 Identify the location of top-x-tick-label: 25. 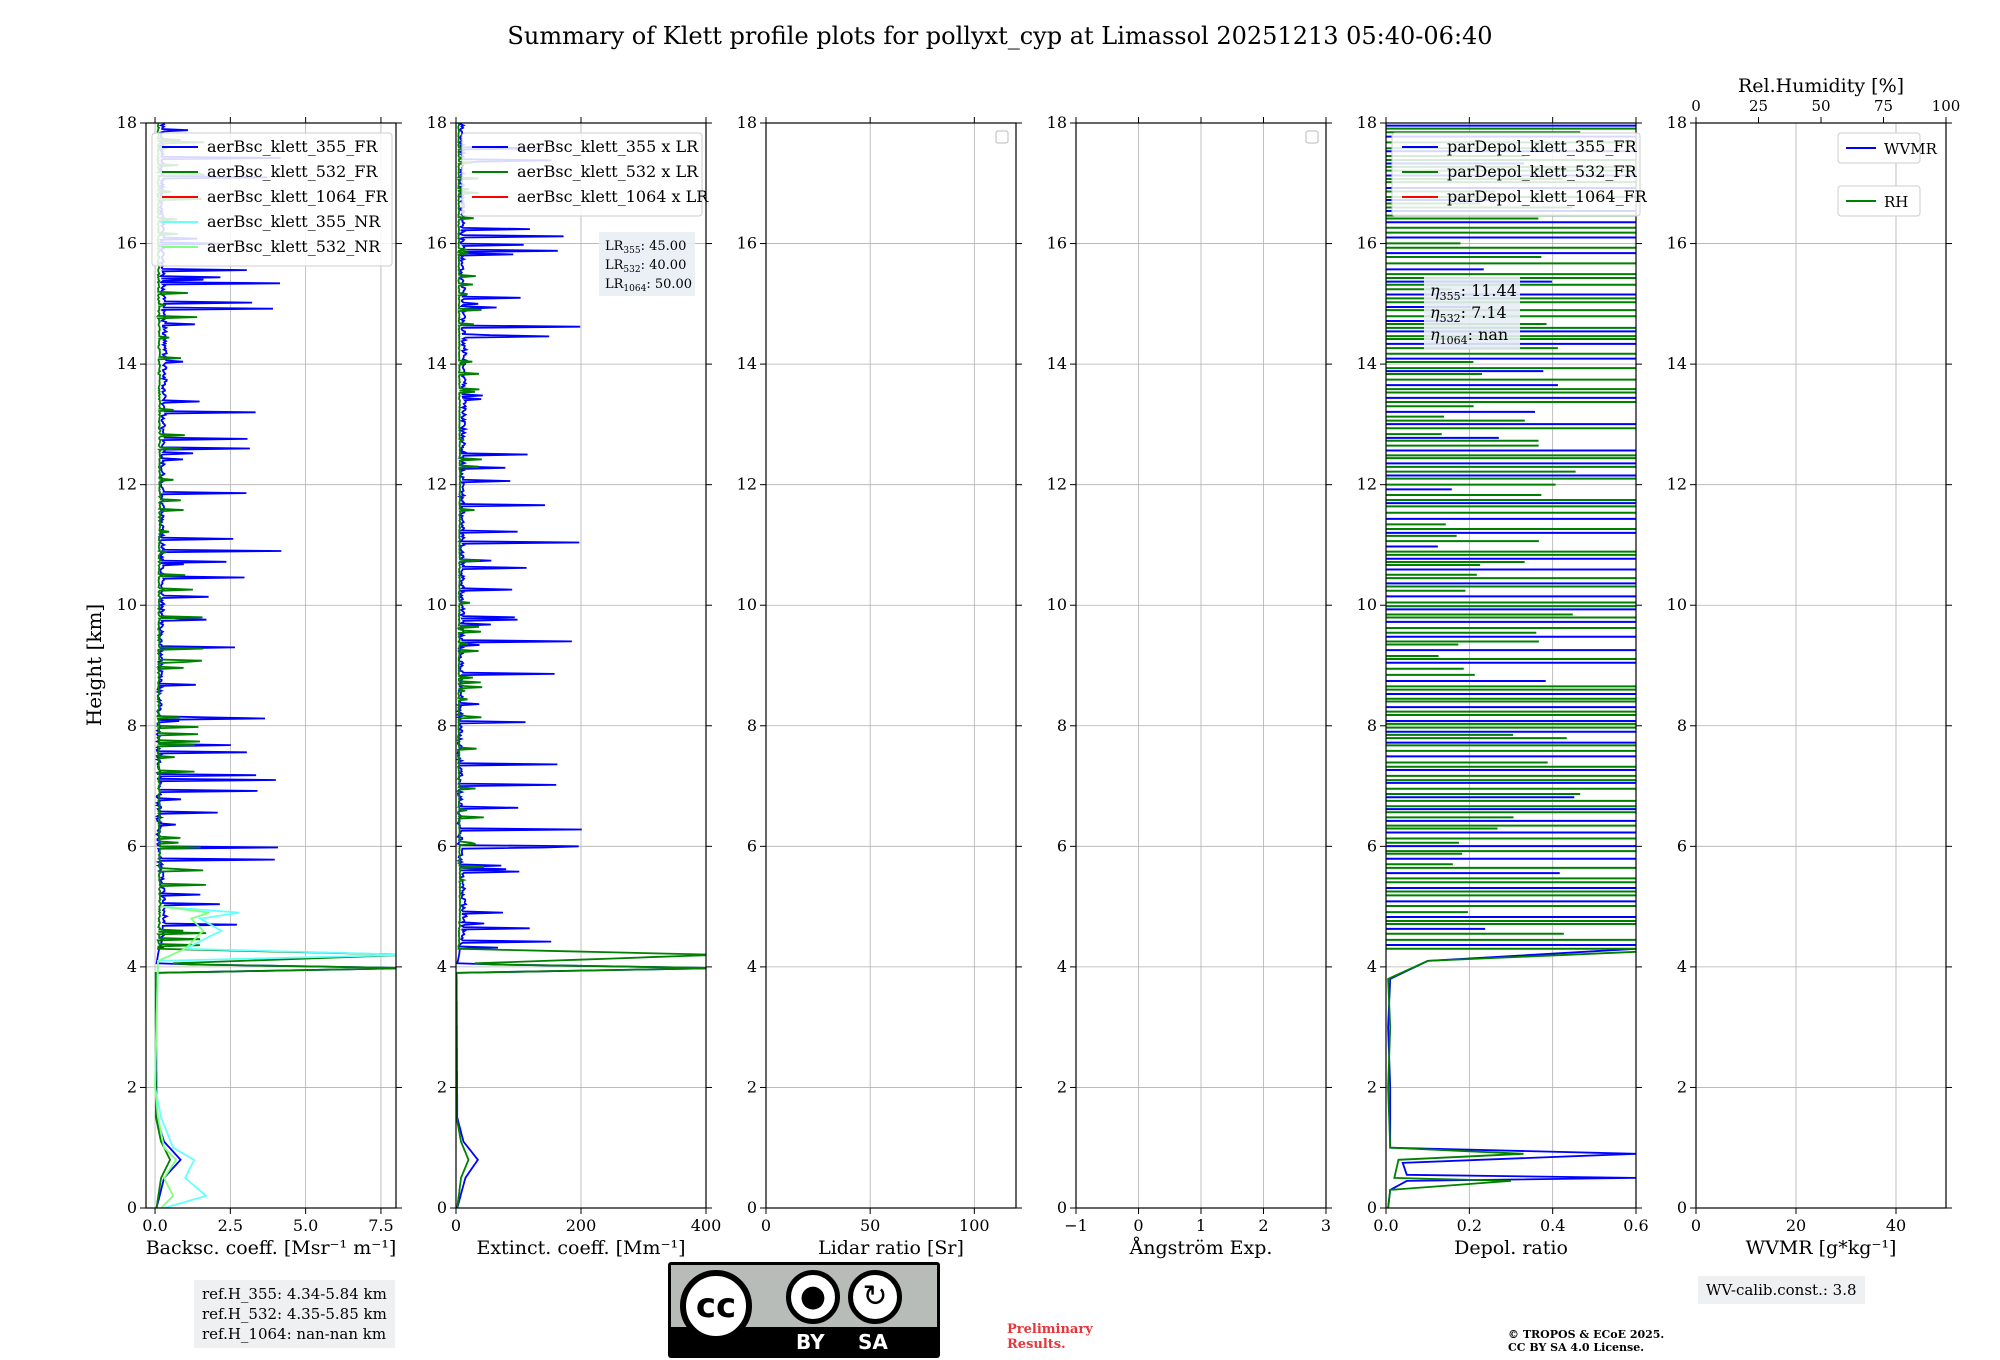
(1758, 106).